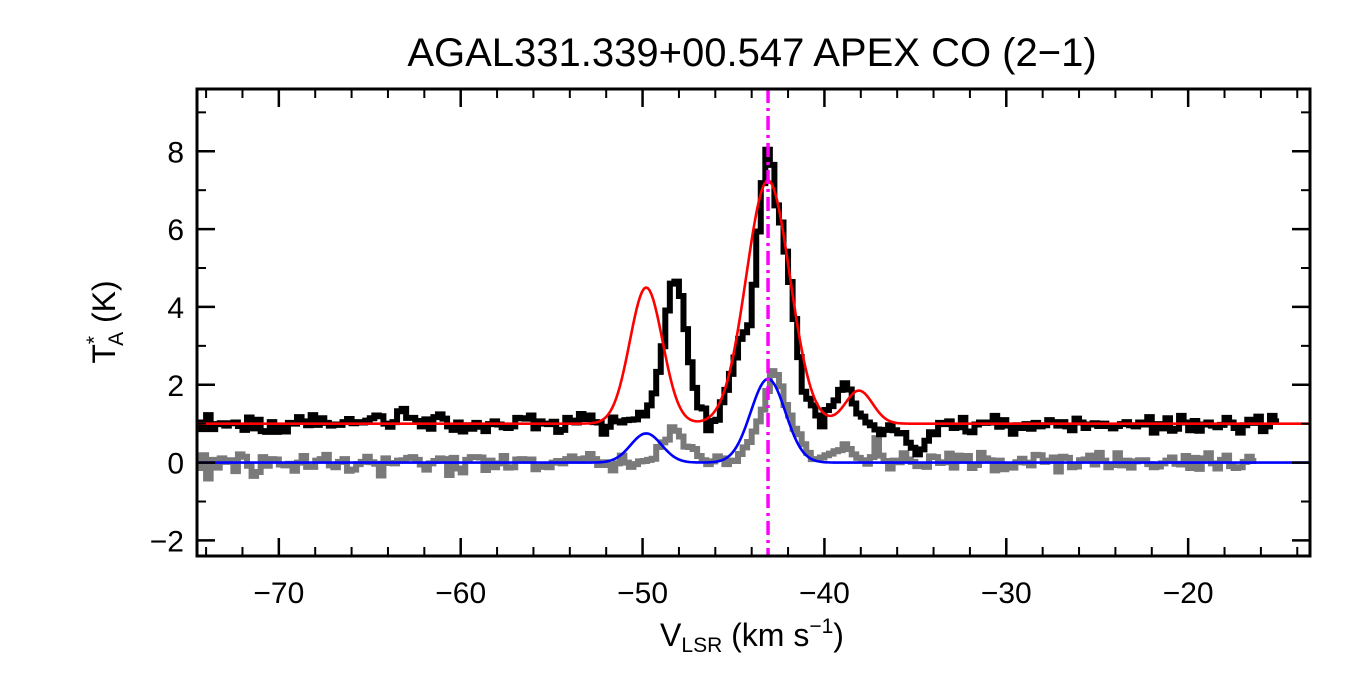 The image size is (1350, 675). What do you see at coordinates (175, 308) in the screenshot?
I see `y-tick-label: 4` at bounding box center [175, 308].